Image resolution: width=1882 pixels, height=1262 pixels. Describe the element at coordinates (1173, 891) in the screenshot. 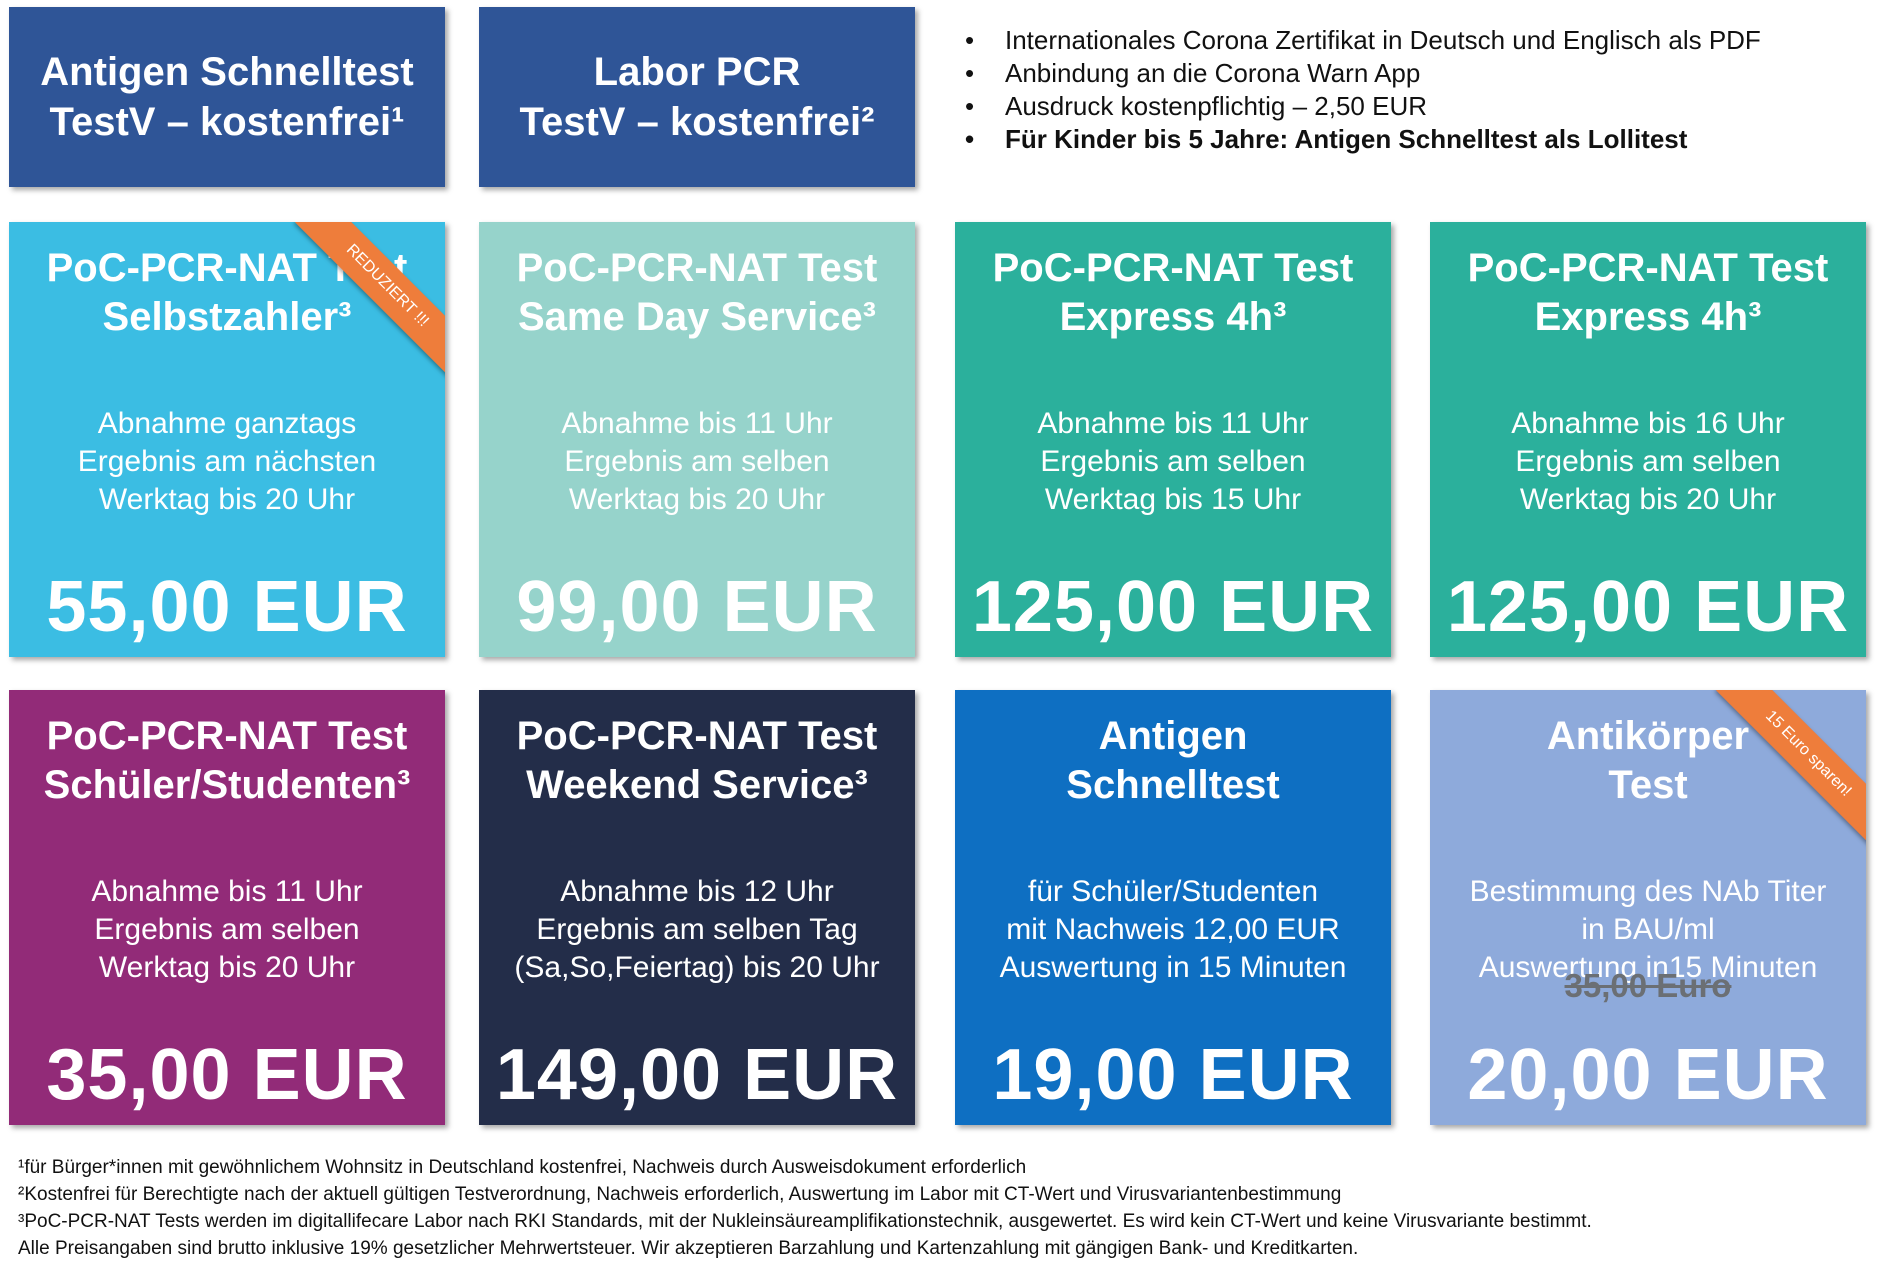

I see `card-description-line: für Schüler/Studenten` at that location.